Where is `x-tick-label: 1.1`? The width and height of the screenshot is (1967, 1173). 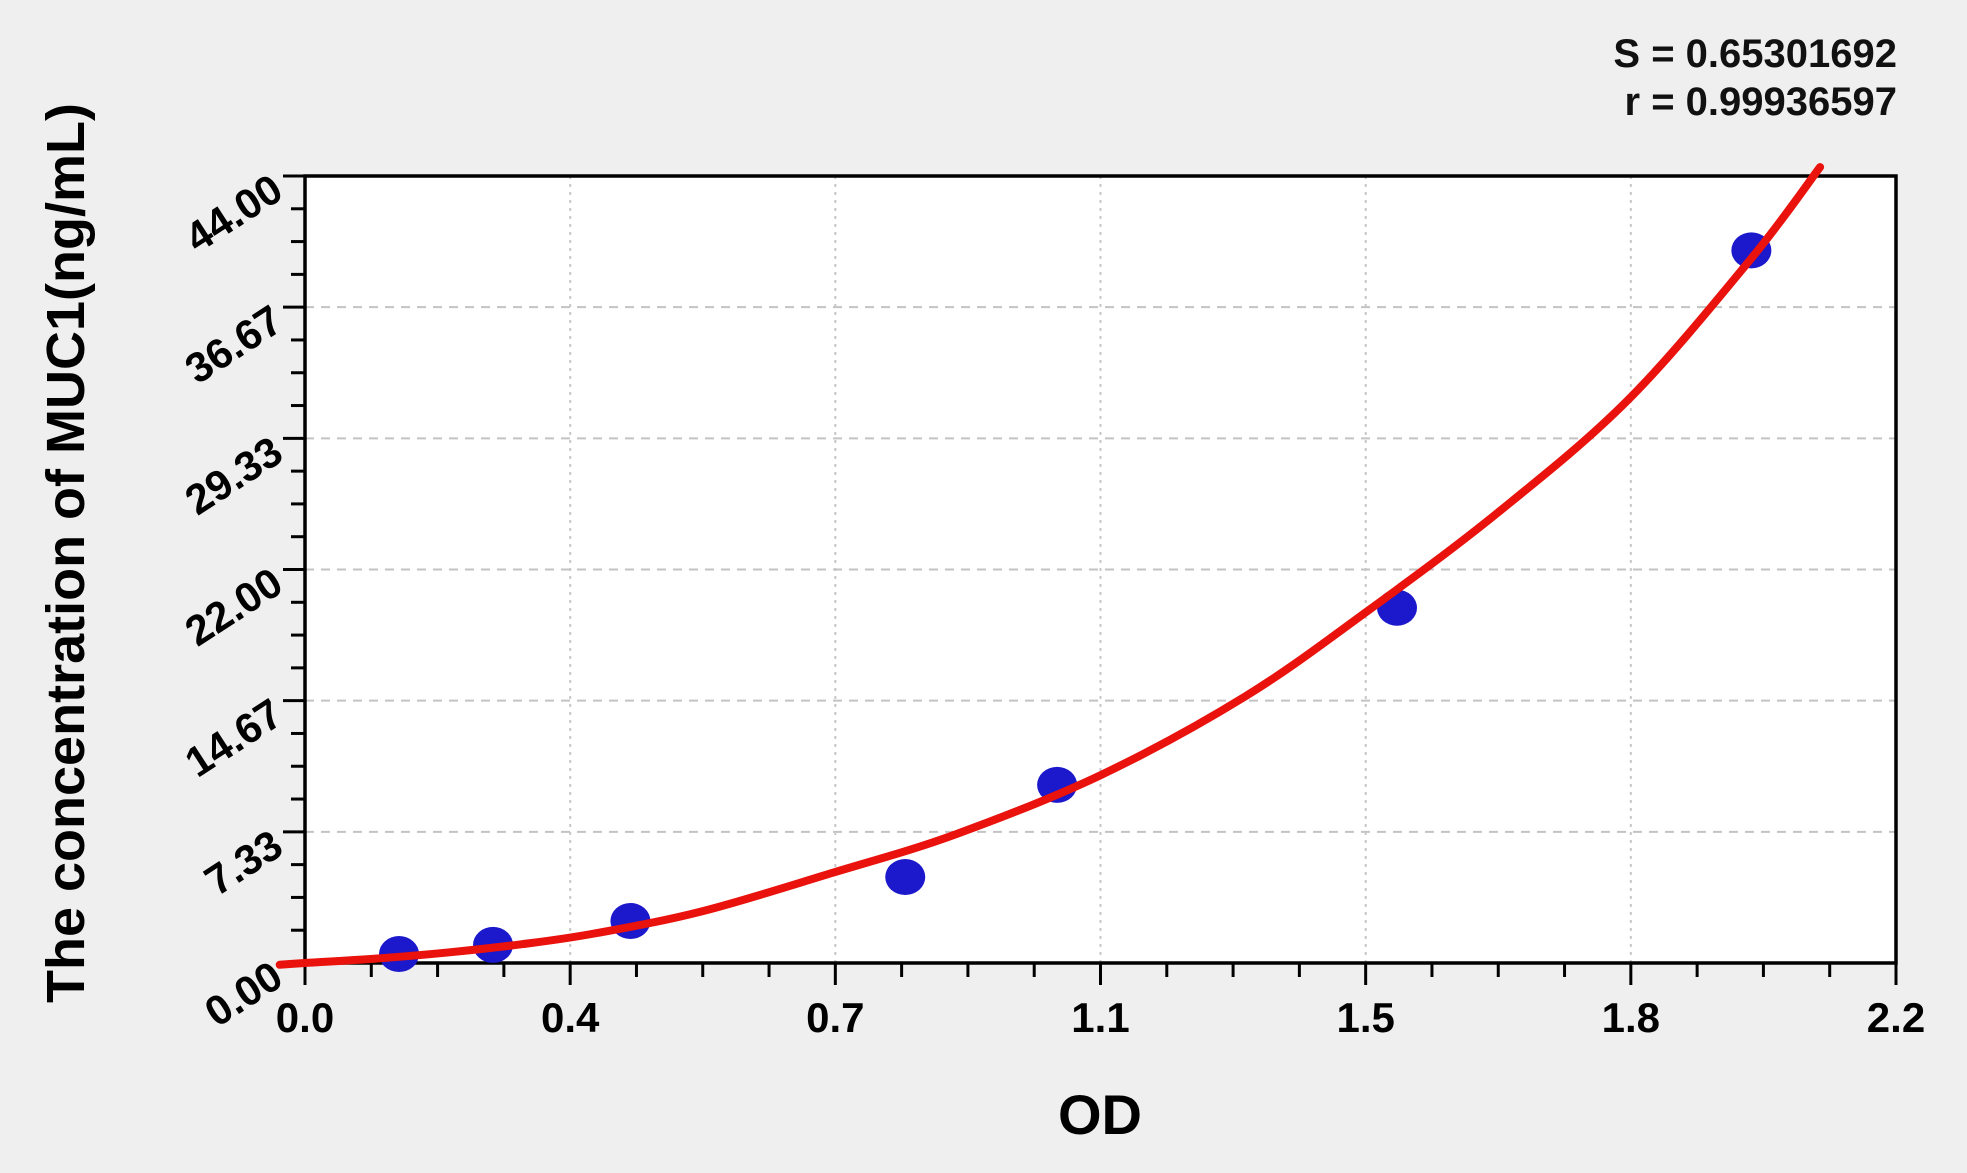 x-tick-label: 1.1 is located at coordinates (1100, 1017).